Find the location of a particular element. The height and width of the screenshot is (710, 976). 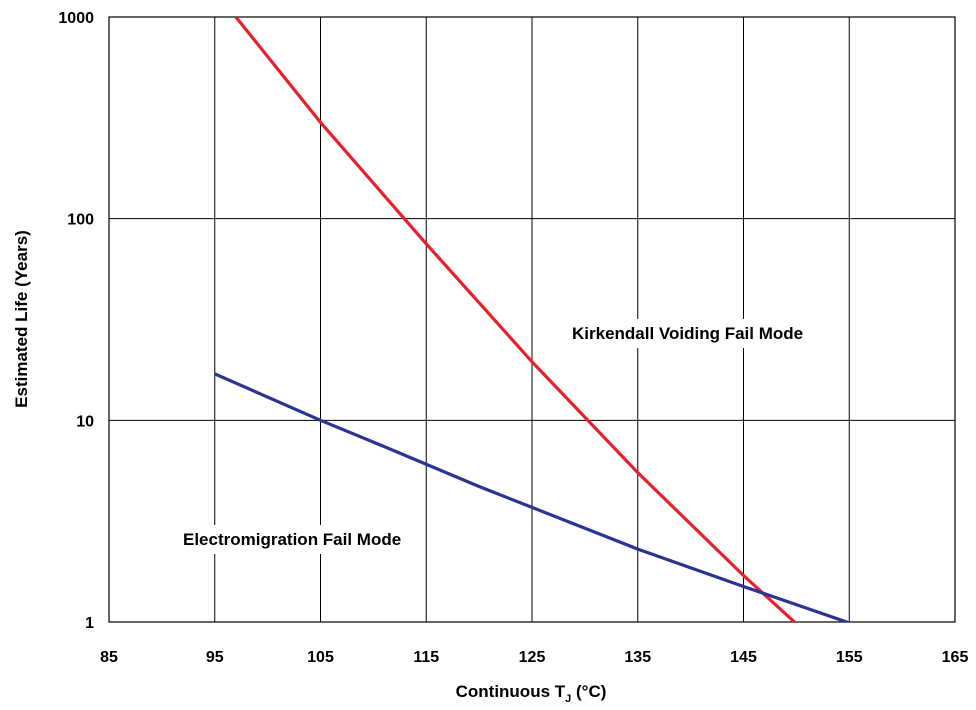

y-tick-label: 100 is located at coordinates (80, 220).